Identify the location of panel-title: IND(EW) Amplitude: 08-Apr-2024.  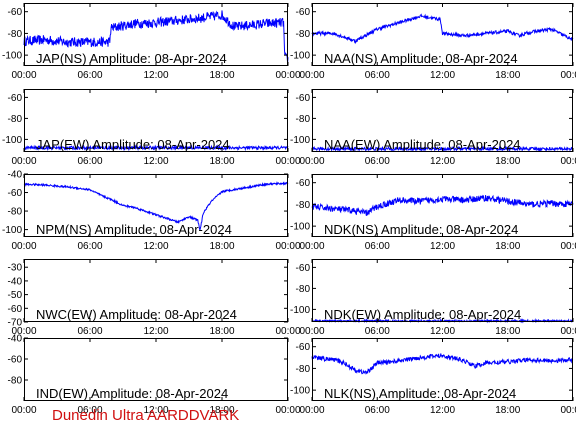
(132, 393).